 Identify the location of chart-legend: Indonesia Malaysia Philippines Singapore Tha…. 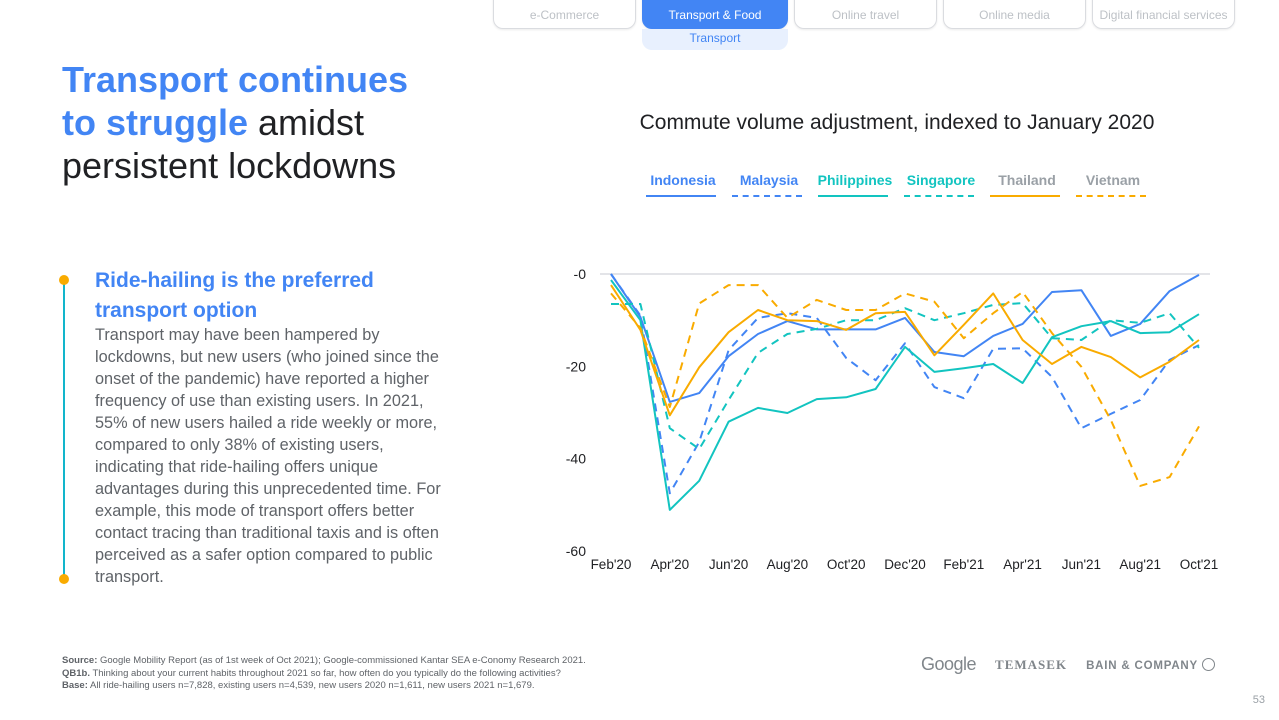
(898, 186).